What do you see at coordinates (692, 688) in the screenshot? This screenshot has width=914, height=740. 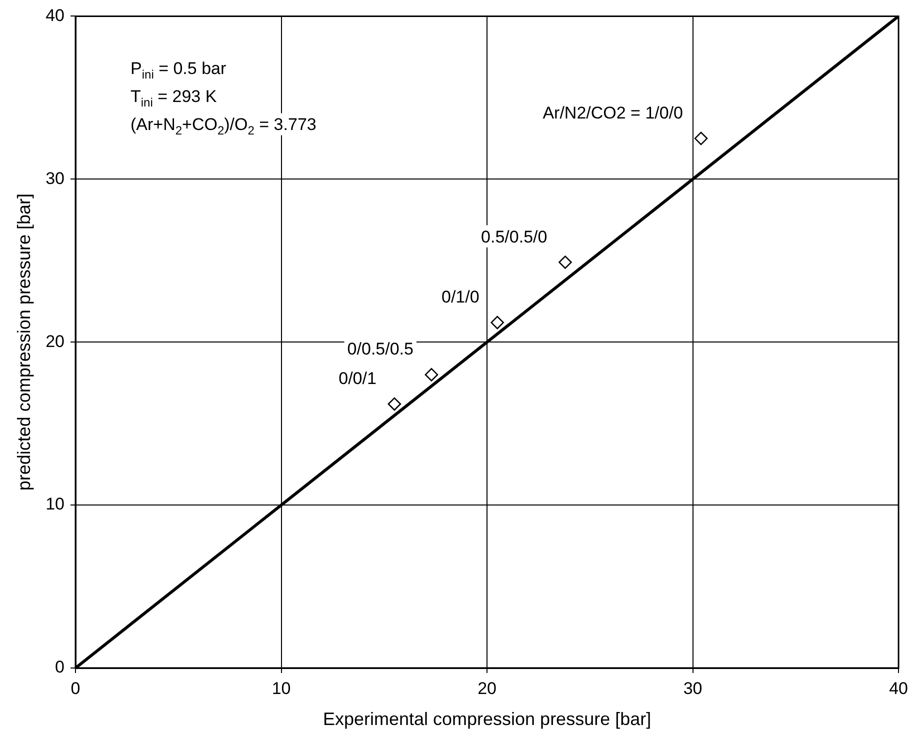 I see `x-tick-label: 30` at bounding box center [692, 688].